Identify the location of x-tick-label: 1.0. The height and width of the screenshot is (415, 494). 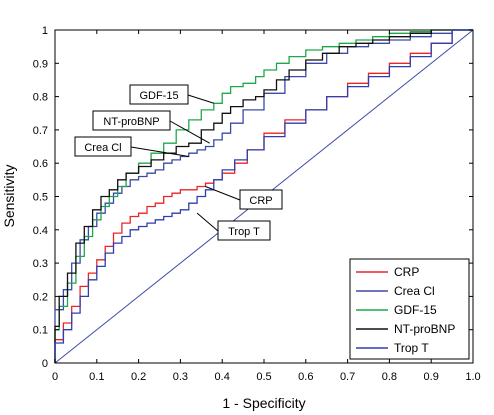
(472, 377).